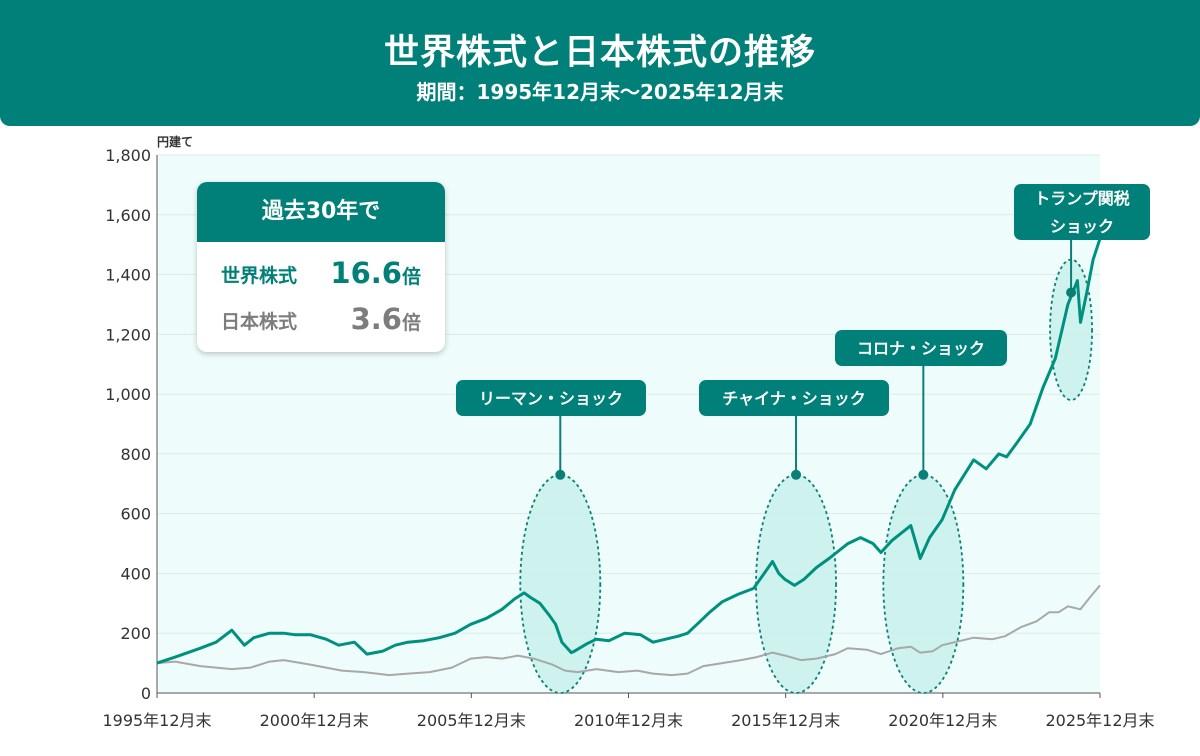  What do you see at coordinates (128, 334) in the screenshot?
I see `y-tick-label: 1,200` at bounding box center [128, 334].